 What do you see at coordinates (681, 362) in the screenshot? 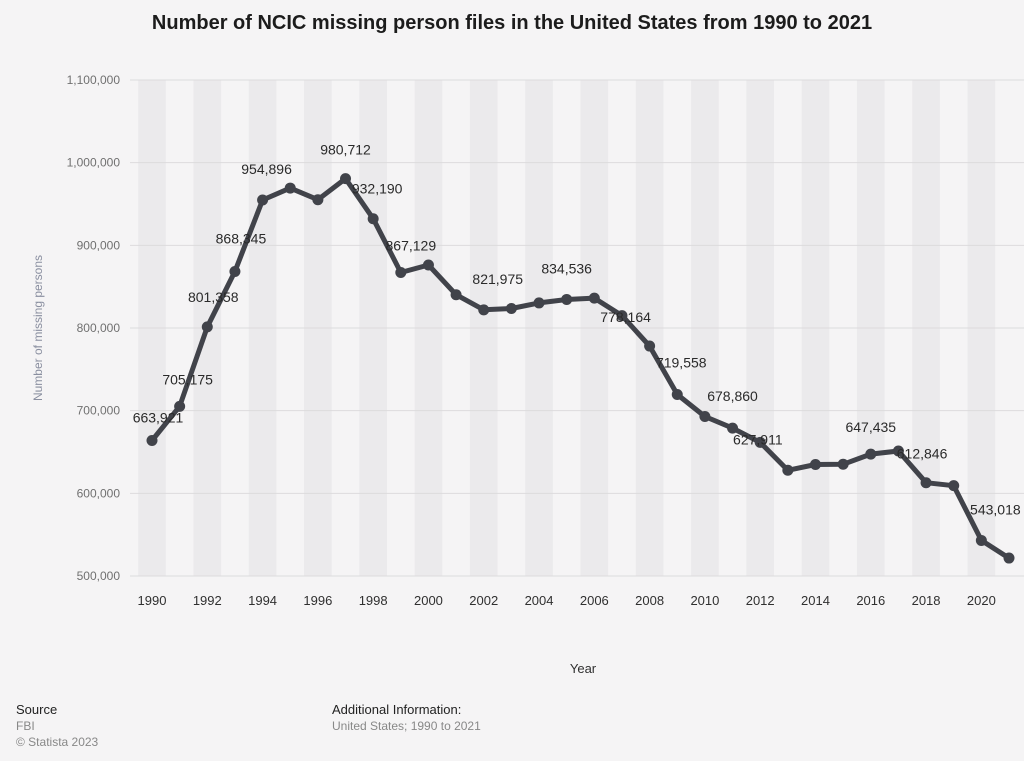
I see `data-label-2009: 719,558` at bounding box center [681, 362].